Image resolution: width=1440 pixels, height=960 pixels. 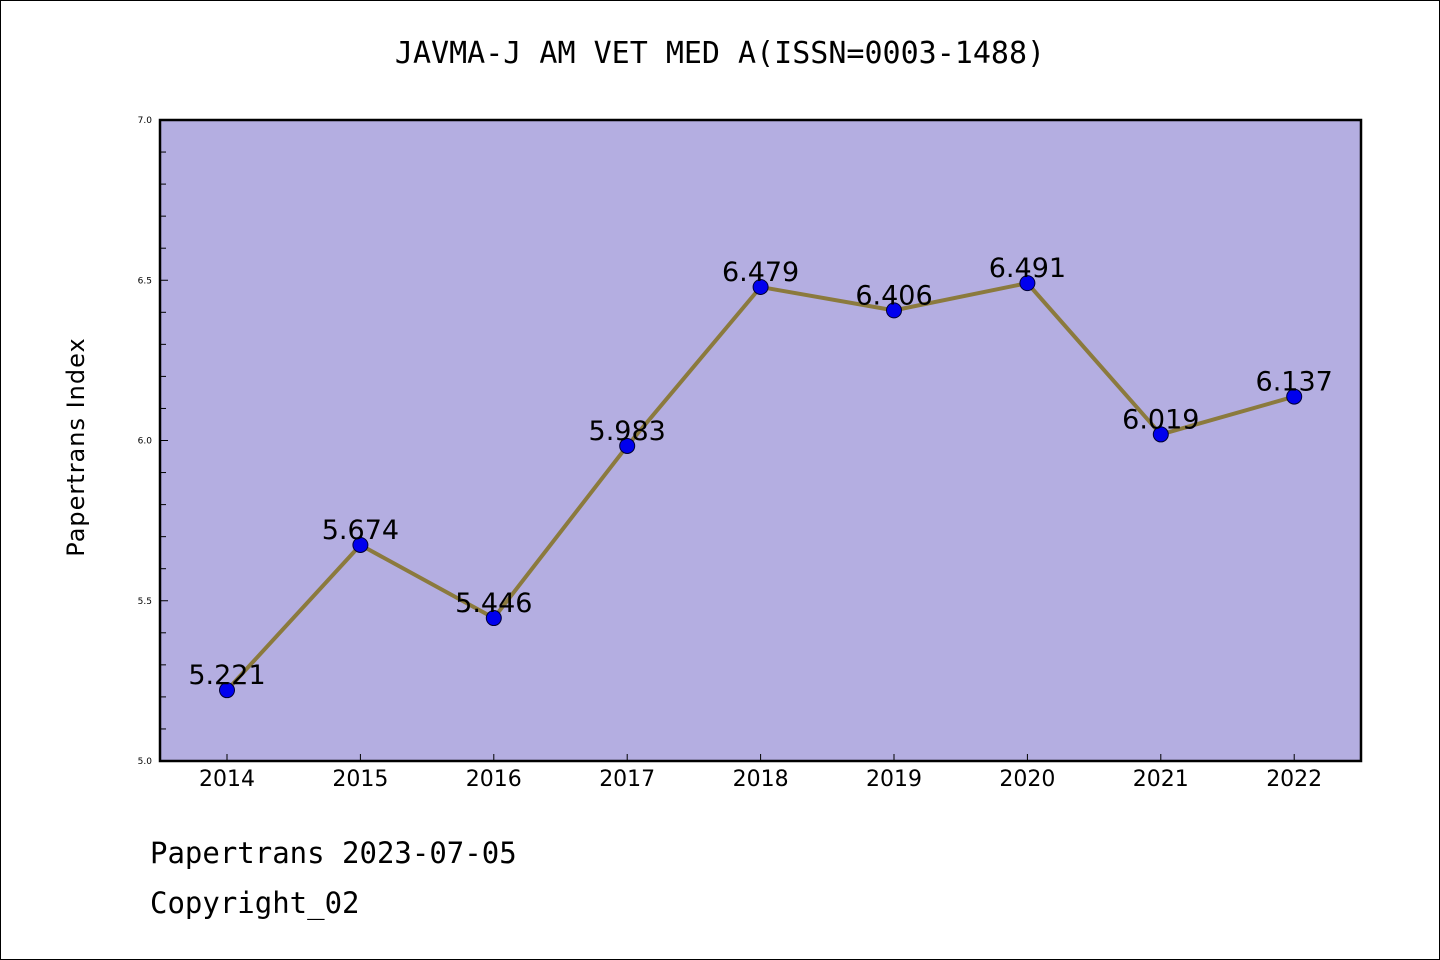 What do you see at coordinates (145, 442) in the screenshot?
I see `y-tick-label: 6.0` at bounding box center [145, 442].